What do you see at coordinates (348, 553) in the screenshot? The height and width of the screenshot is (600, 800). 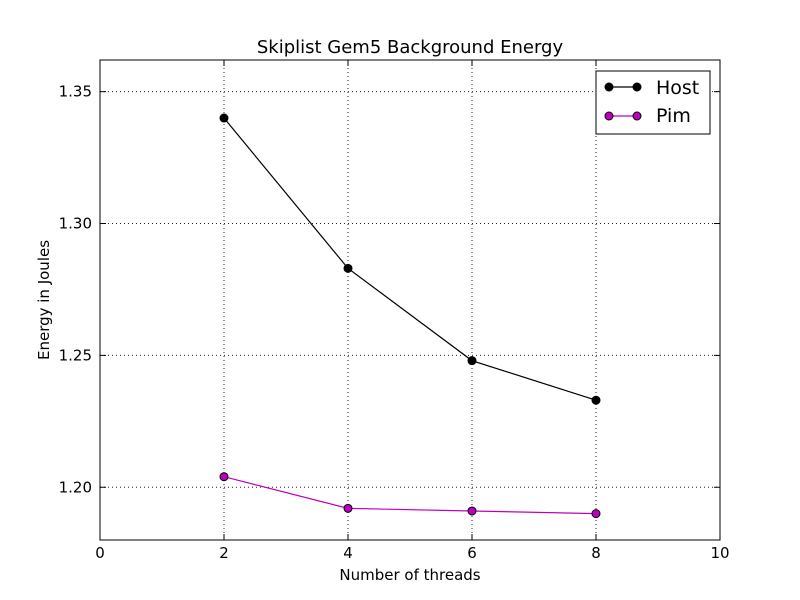 I see `x-tick-label: 4` at bounding box center [348, 553].